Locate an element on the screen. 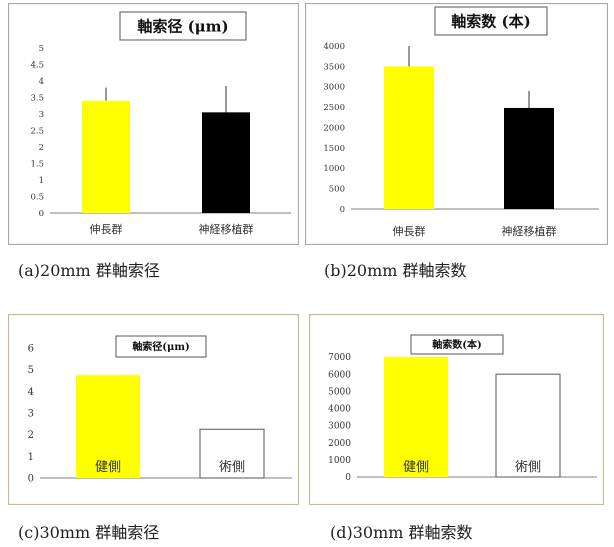 The height and width of the screenshot is (547, 614). y-tick-label: 3.5 is located at coordinates (37, 98).